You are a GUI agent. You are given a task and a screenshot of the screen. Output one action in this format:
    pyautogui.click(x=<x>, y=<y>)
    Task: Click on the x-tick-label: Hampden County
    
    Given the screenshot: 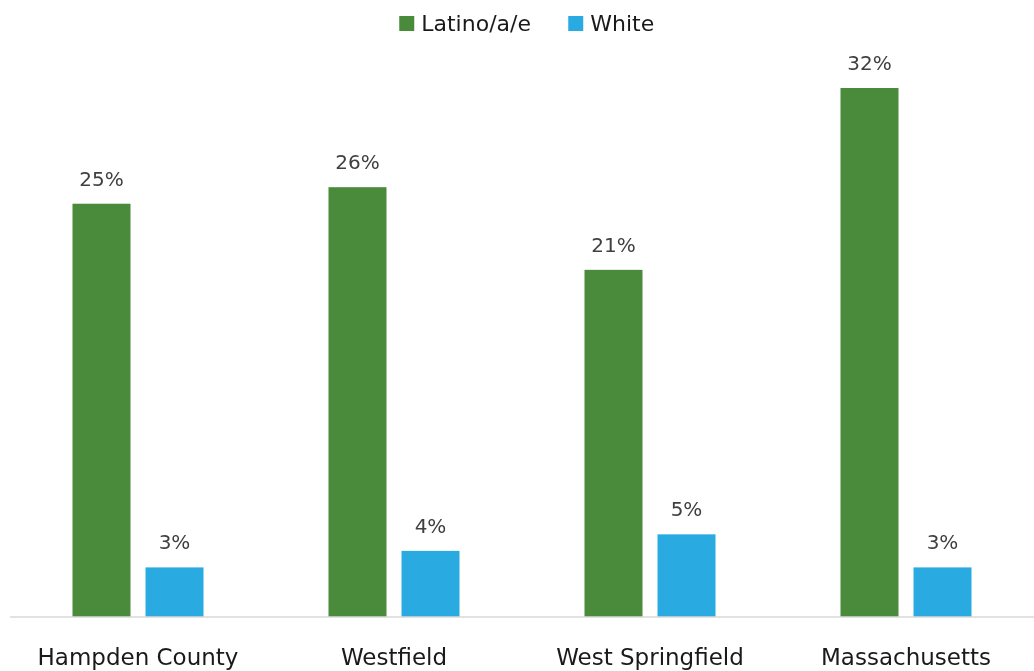 What is the action you would take?
    pyautogui.click(x=138, y=657)
    